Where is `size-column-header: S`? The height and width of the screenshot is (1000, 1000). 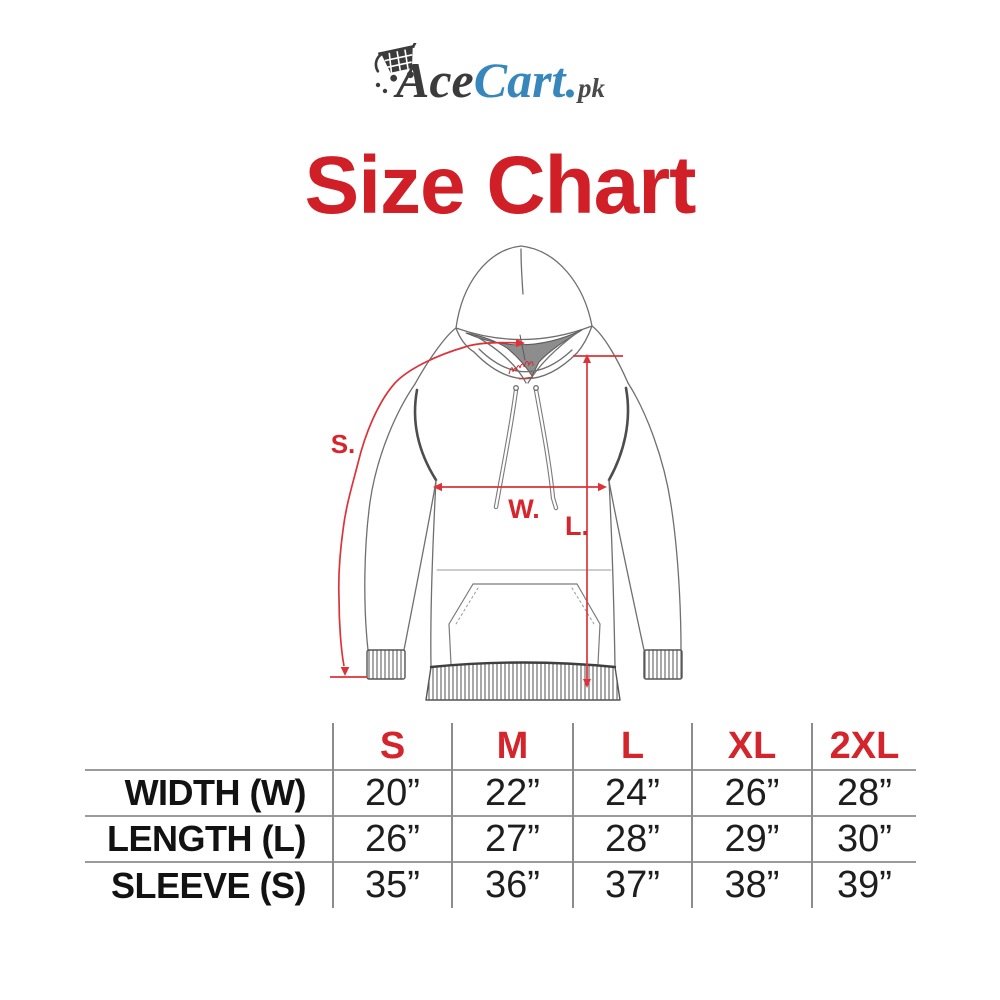 size-column-header: S is located at coordinates (393, 746).